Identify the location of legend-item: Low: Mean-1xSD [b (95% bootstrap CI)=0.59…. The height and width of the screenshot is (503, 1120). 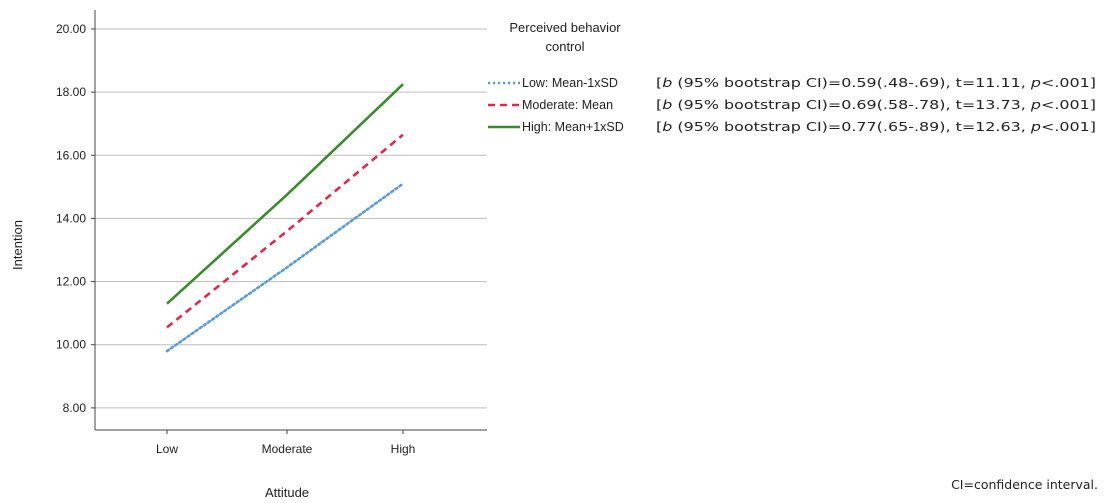
(792, 82).